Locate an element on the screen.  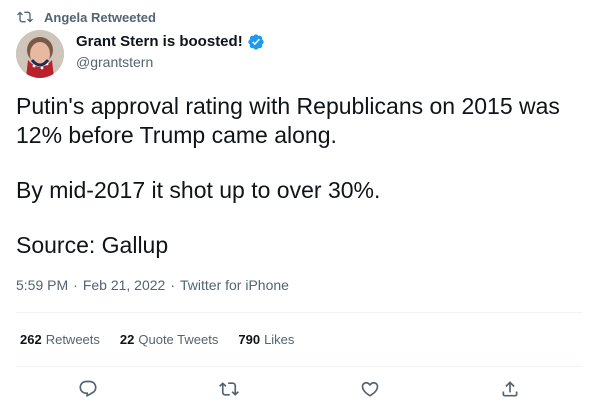
tweet-paragraph: Source: Gallup is located at coordinates (92, 245).